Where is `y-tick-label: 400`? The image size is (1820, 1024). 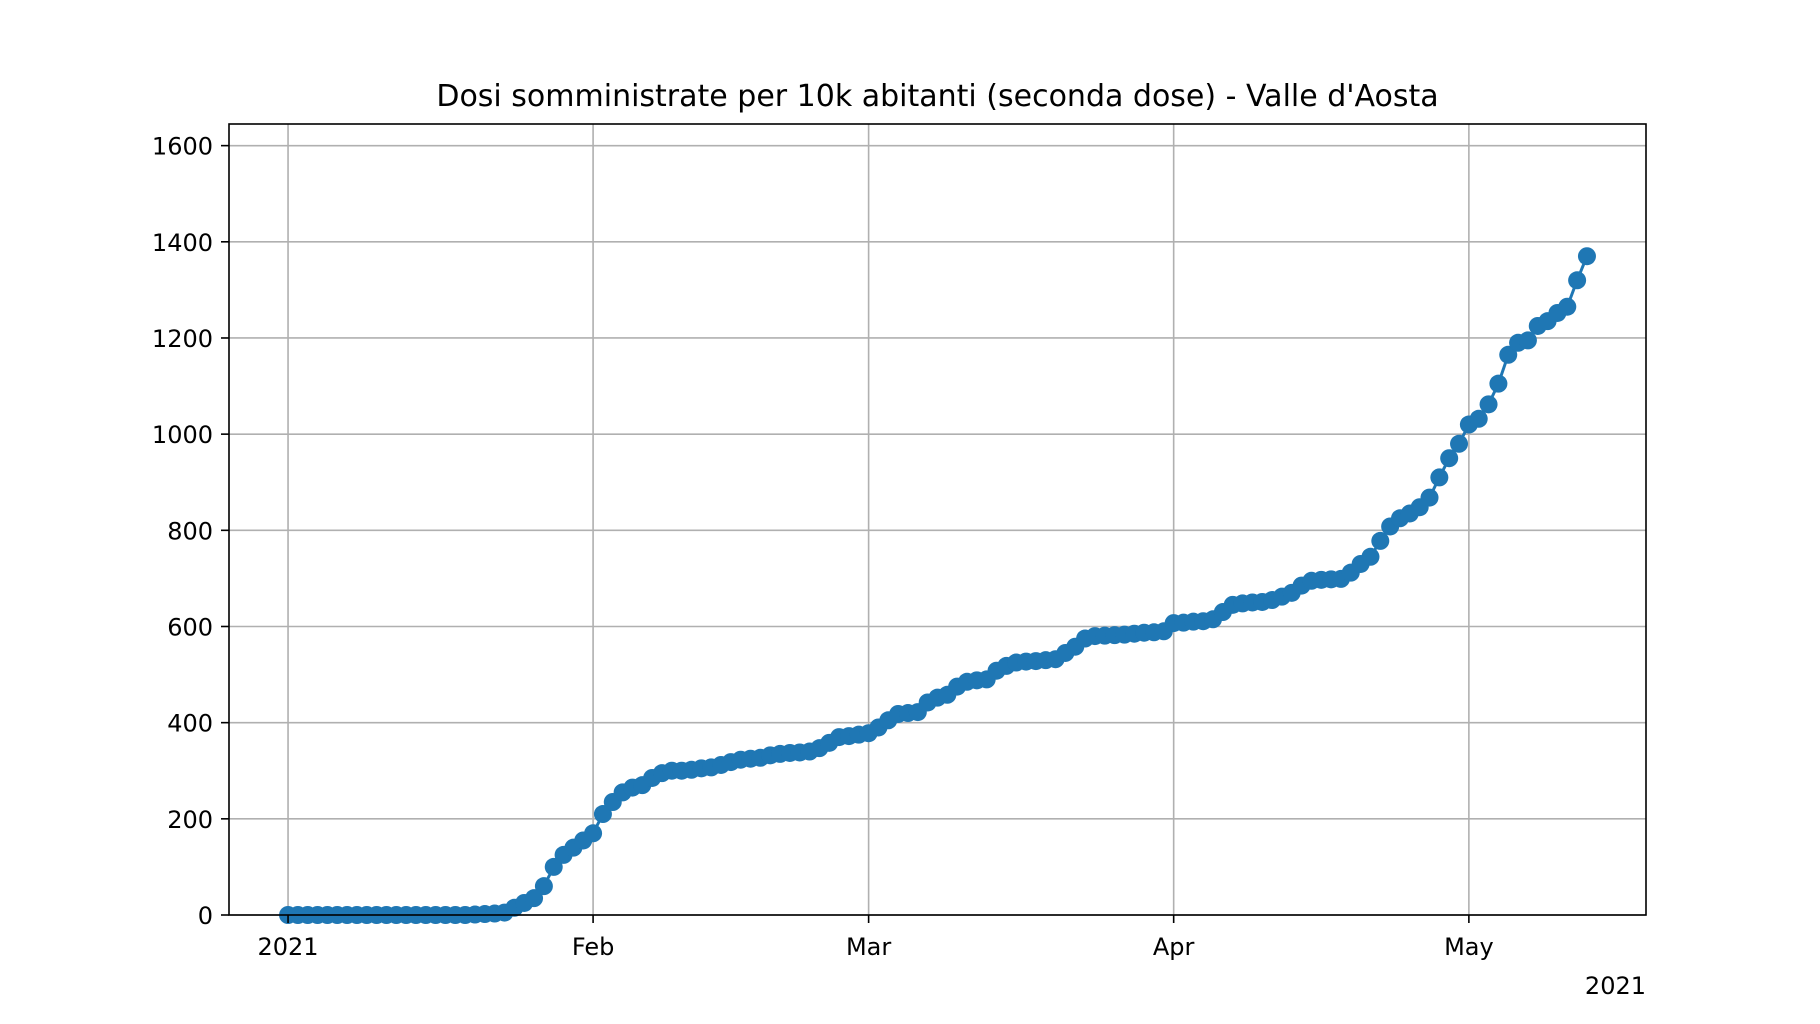
y-tick-label: 400 is located at coordinates (190, 724).